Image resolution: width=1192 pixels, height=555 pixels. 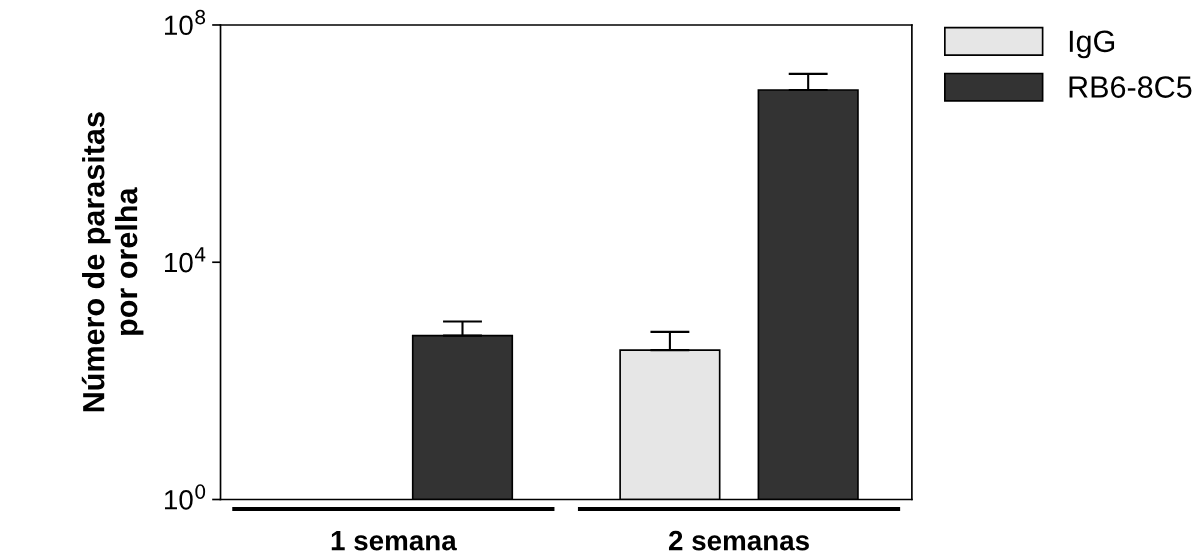 I want to click on y-tick-label: 10$^{8}$, so click(x=185, y=22).